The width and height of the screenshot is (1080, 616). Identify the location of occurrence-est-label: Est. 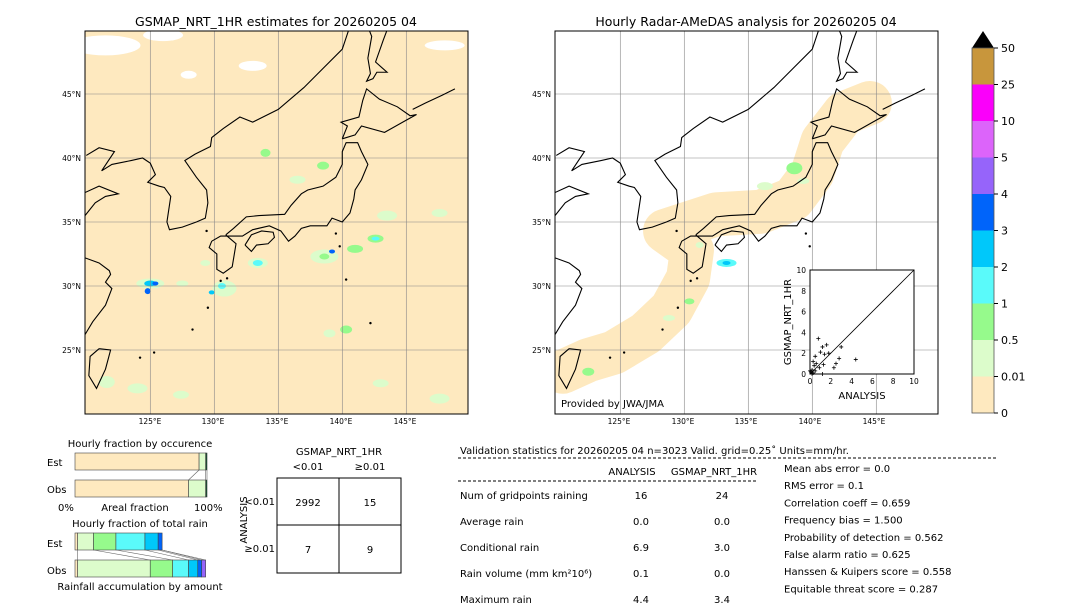
(55, 463).